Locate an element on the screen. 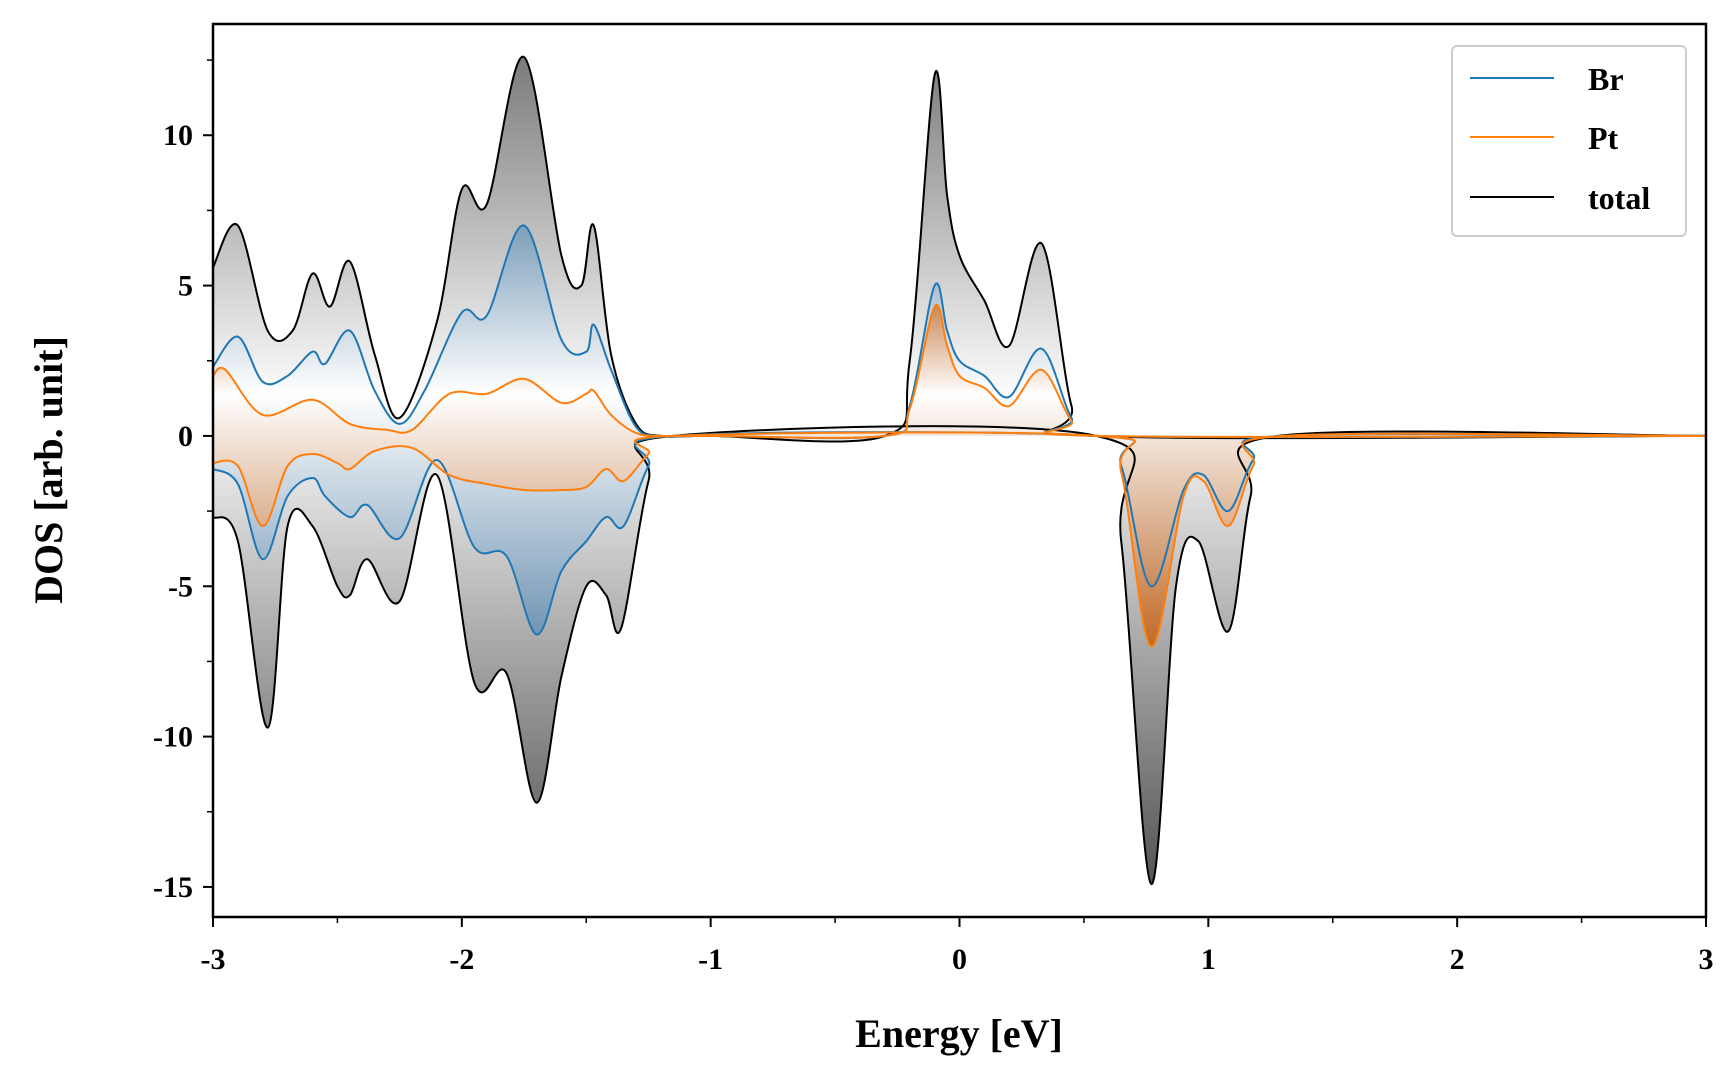 The width and height of the screenshot is (1728, 1080). legend: Br Pt total is located at coordinates (1569, 141).